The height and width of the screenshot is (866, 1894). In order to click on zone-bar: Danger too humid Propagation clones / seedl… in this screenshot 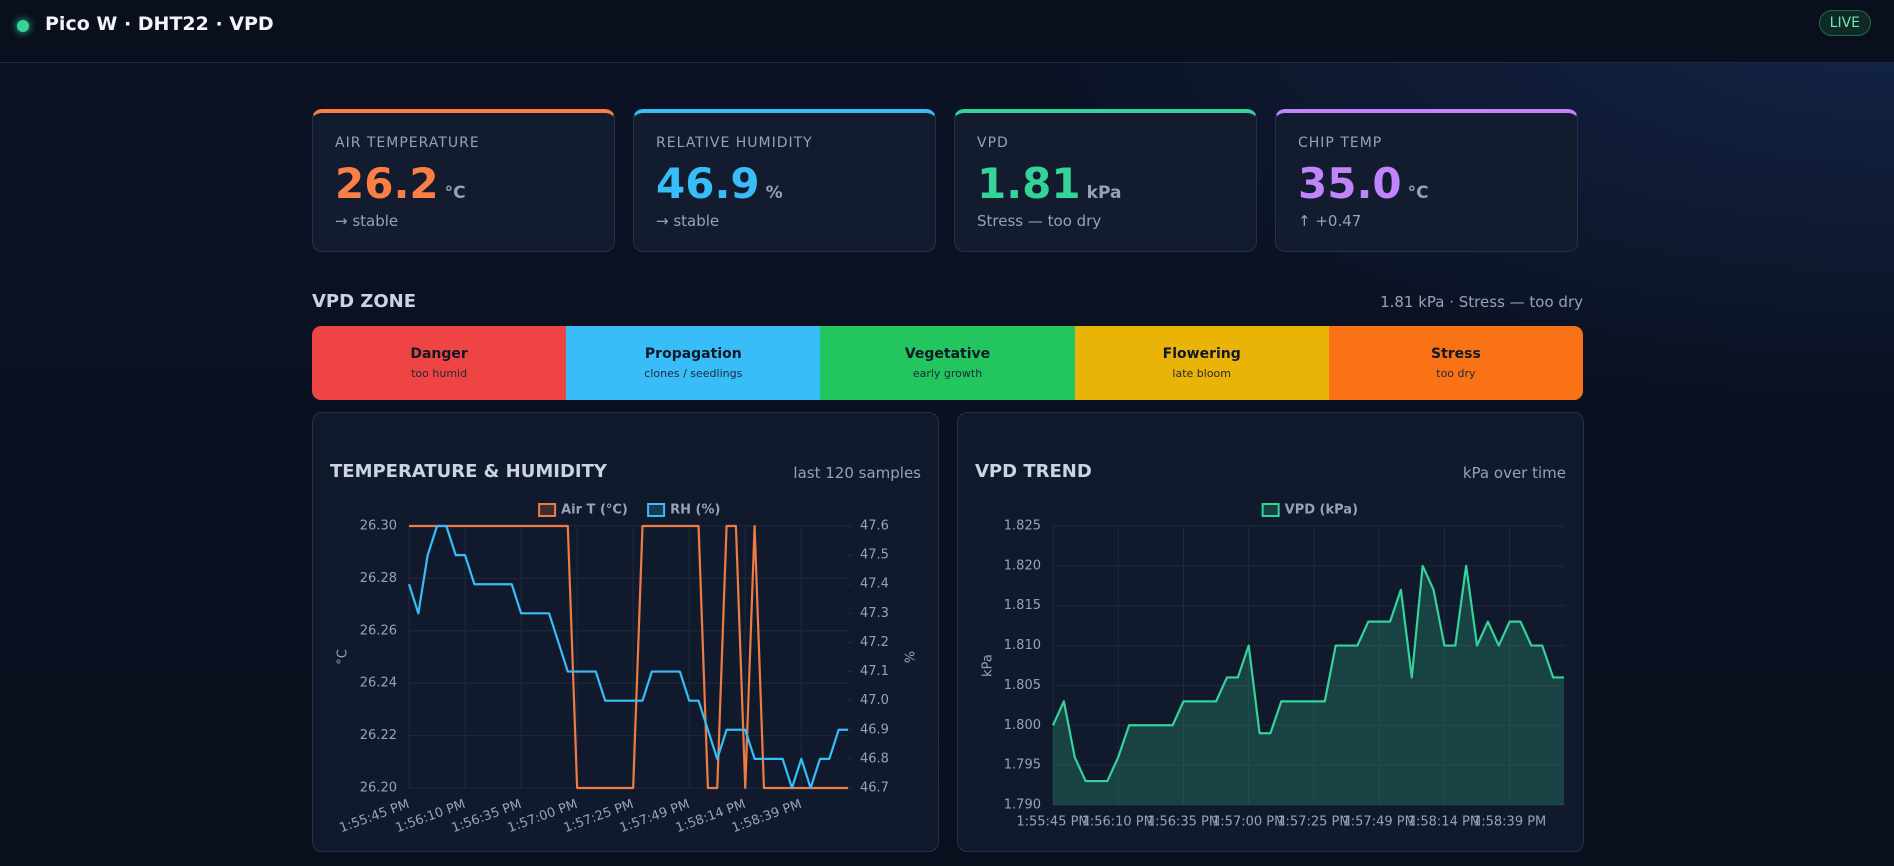, I will do `click(947, 363)`.